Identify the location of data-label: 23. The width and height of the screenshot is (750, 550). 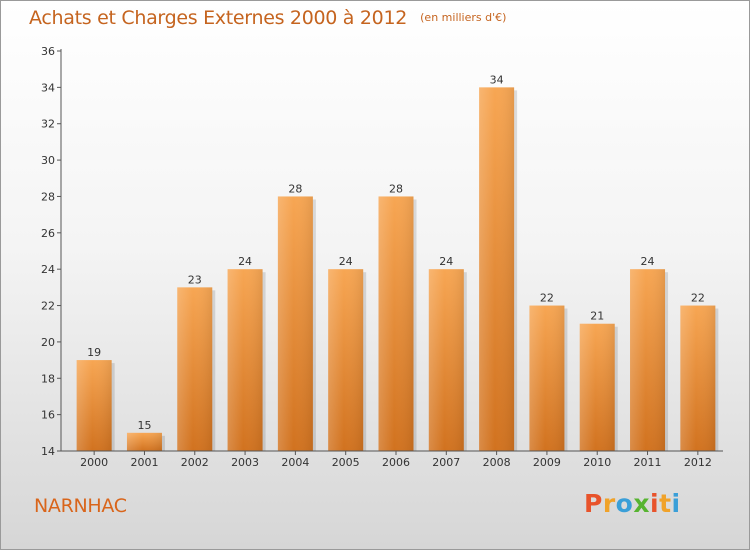
(195, 279).